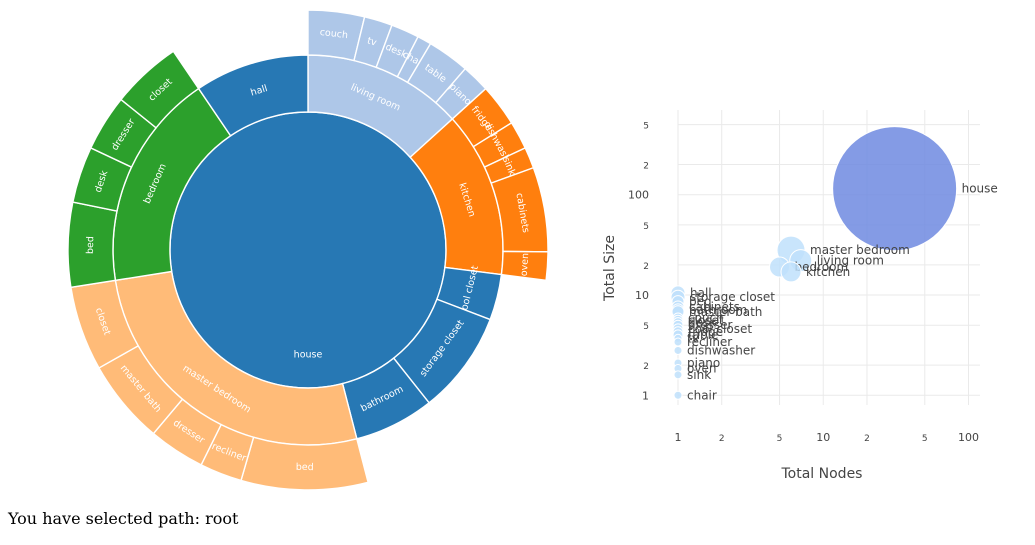 This screenshot has height=545, width=1035. What do you see at coordinates (721, 350) in the screenshot?
I see `bubble-label: dishwasher` at bounding box center [721, 350].